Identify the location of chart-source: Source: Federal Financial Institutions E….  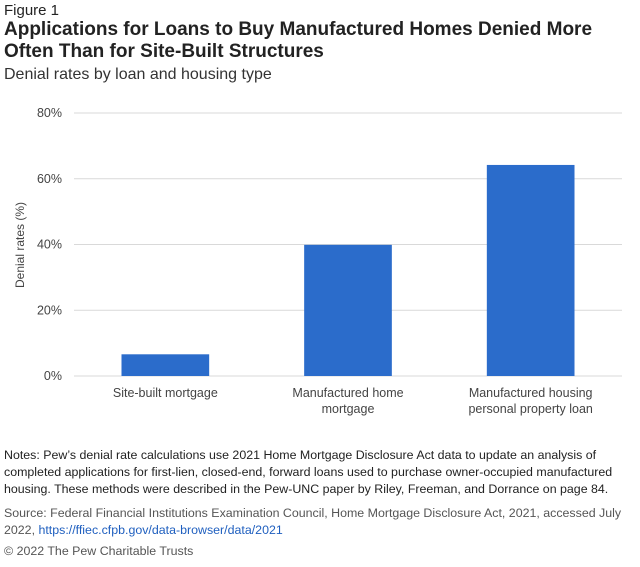
(318, 522).